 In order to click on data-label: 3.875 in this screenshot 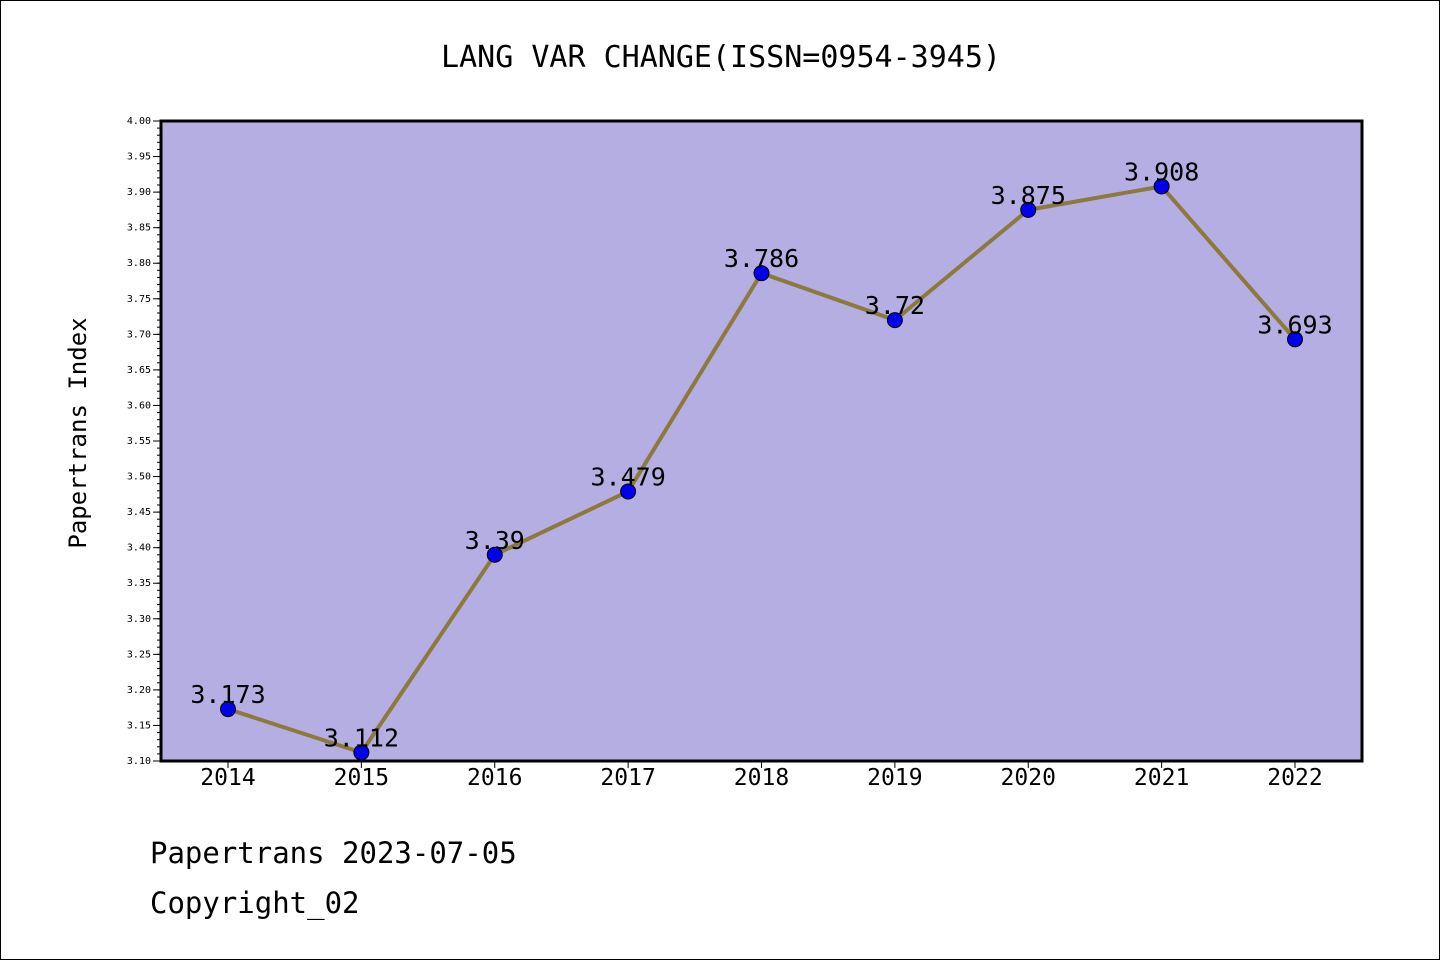, I will do `click(1028, 195)`.